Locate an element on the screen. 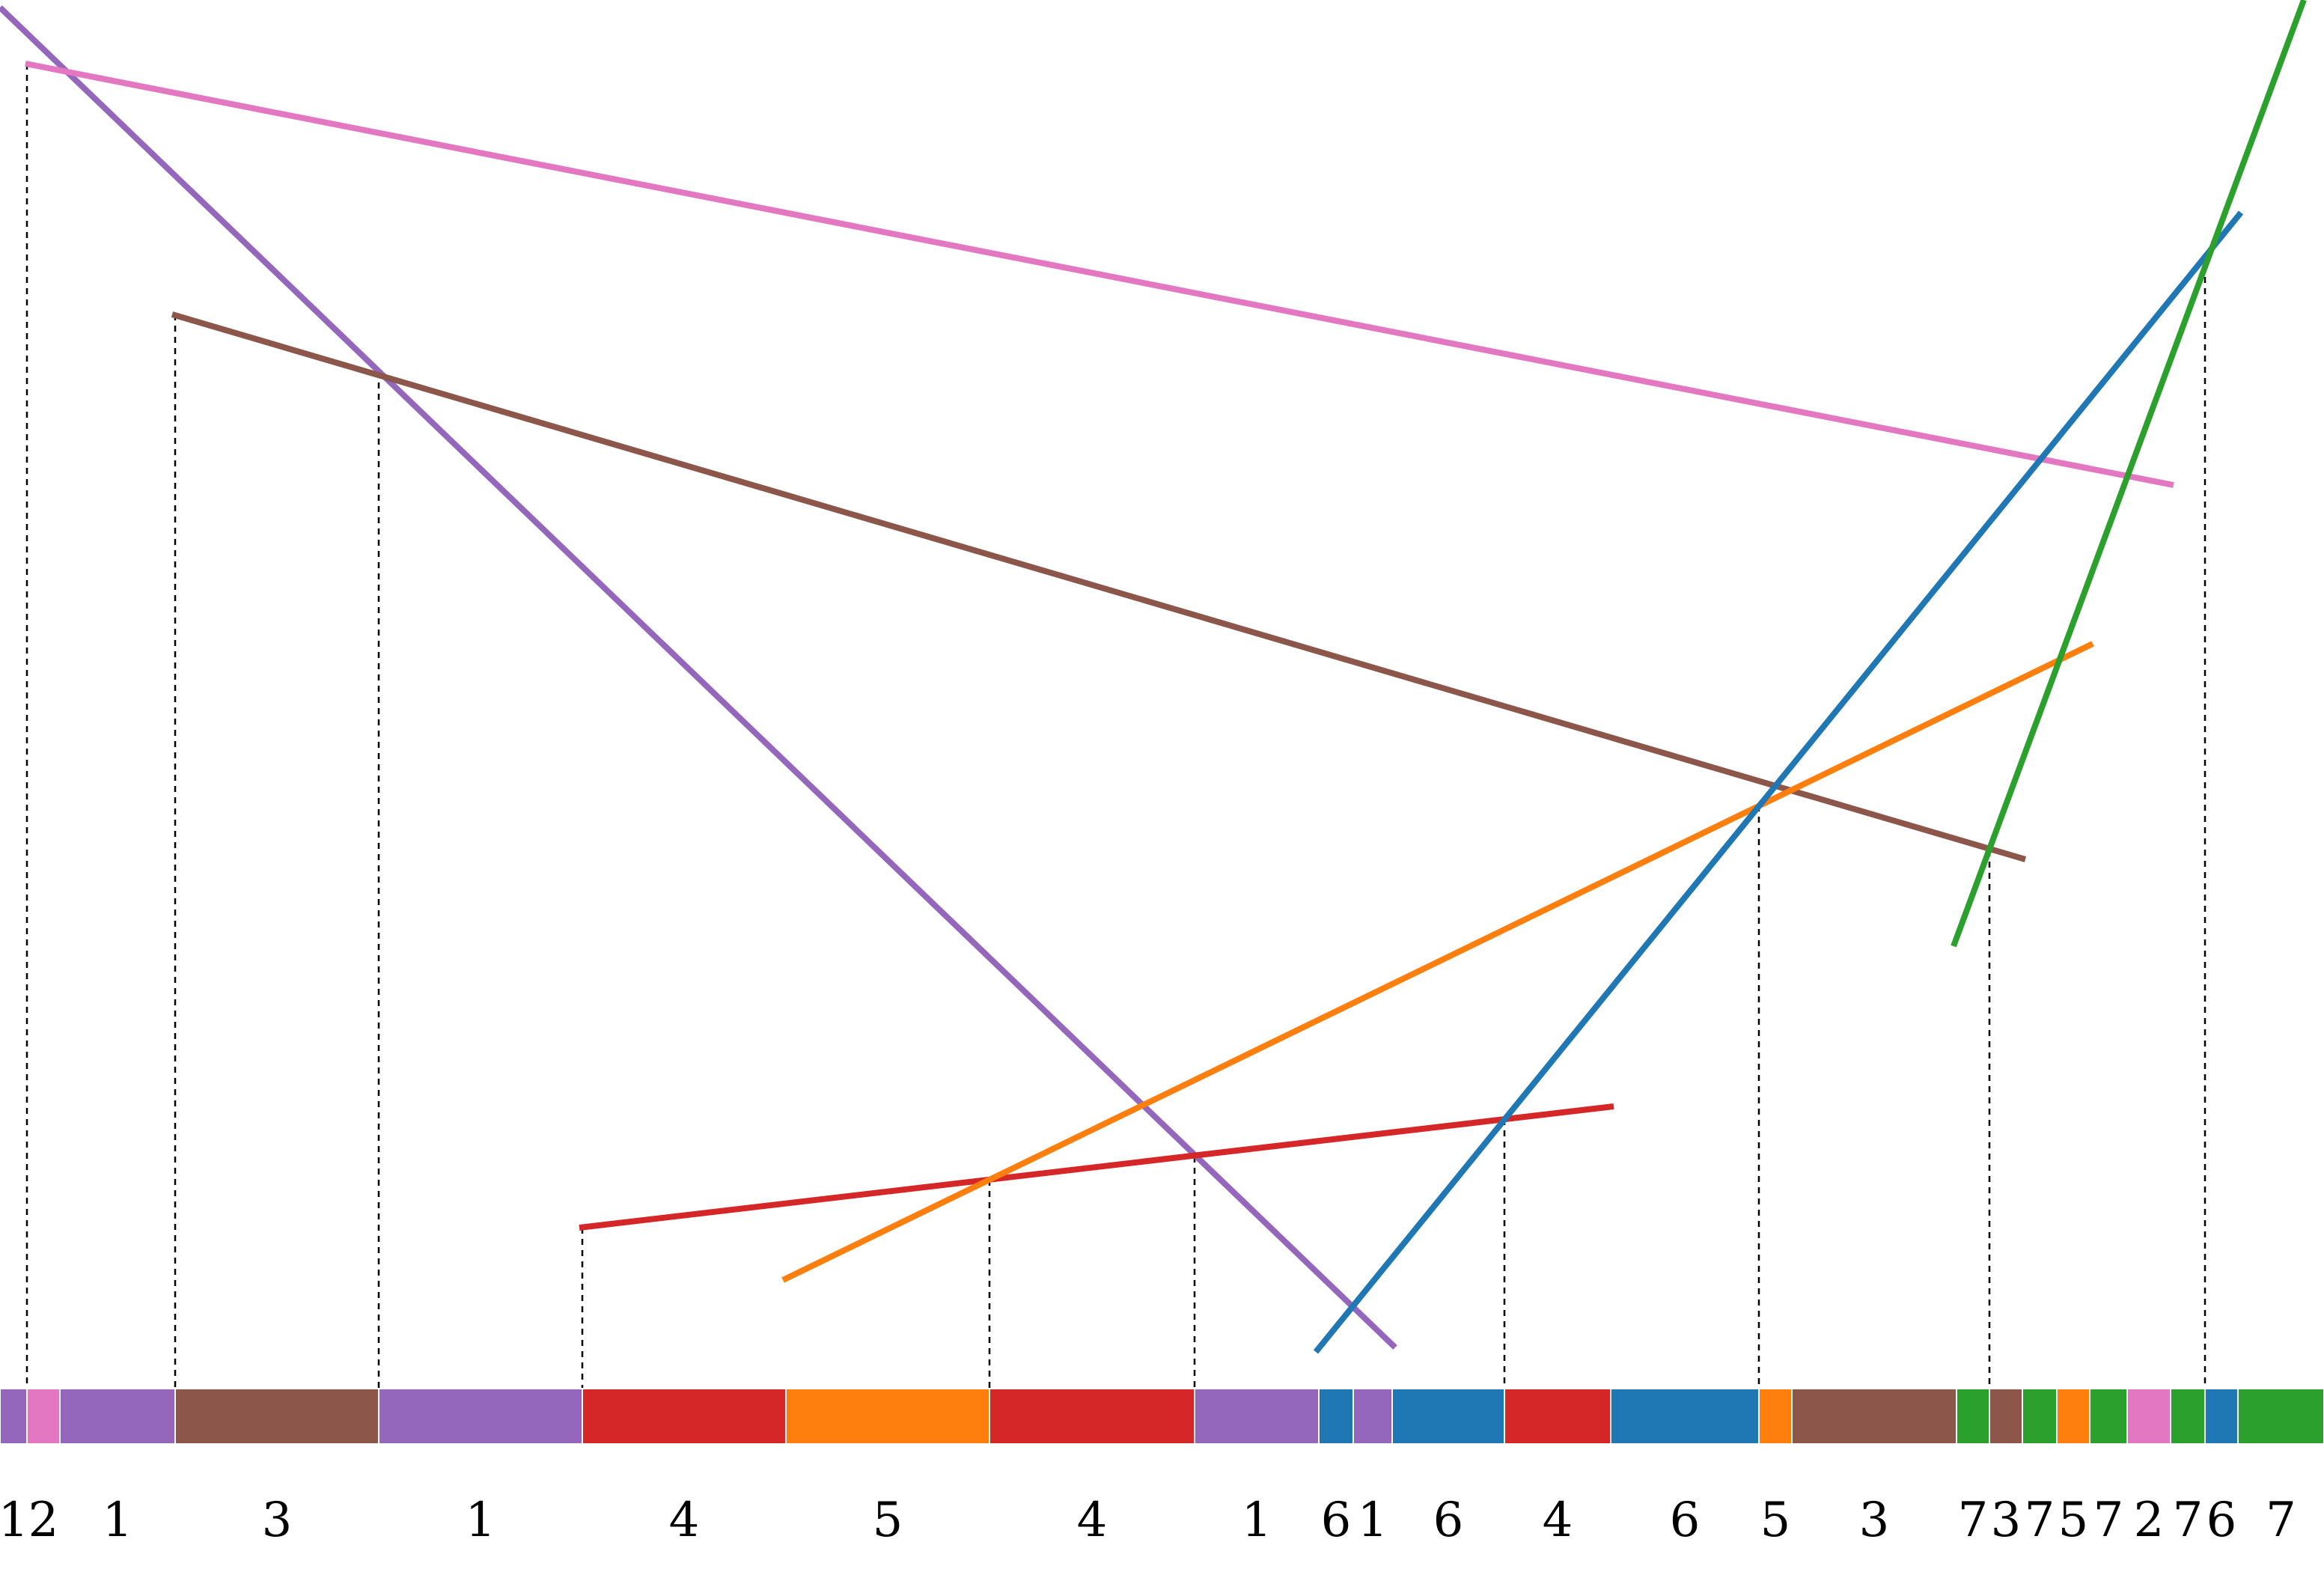 This screenshot has width=2324, height=1572. envelope-label-22: 2 is located at coordinates (2149, 1520).